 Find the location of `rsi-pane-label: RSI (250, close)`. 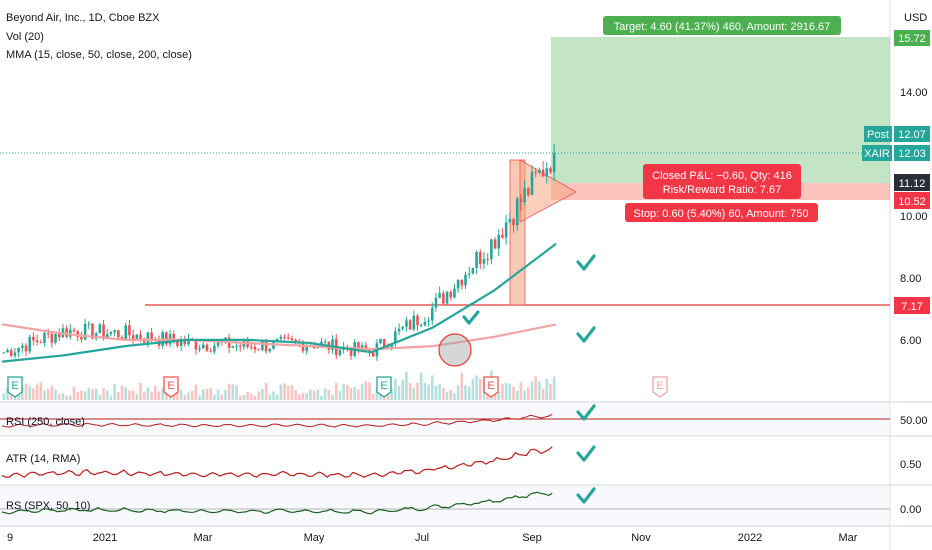

rsi-pane-label: RSI (250, close) is located at coordinates (45, 422).